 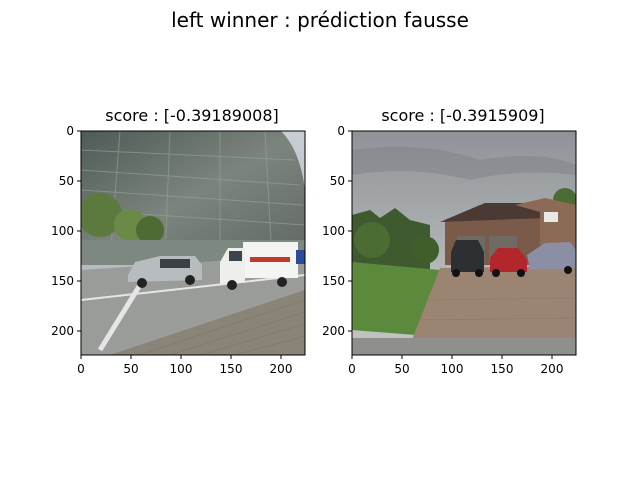 I want to click on right-ytick-label: 200, so click(x=333, y=331).